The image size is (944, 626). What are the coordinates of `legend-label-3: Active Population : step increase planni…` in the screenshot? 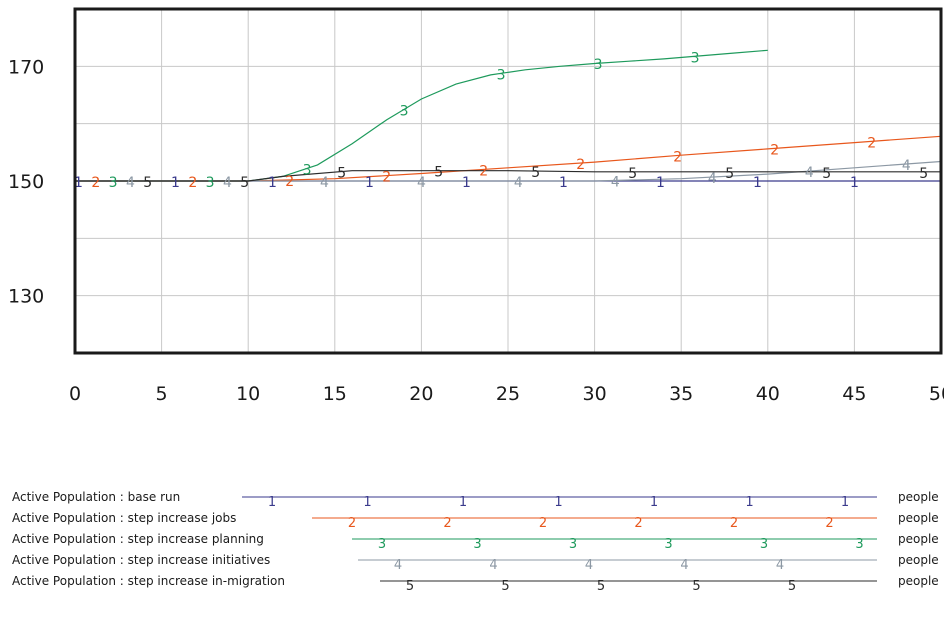 It's located at (138, 539).